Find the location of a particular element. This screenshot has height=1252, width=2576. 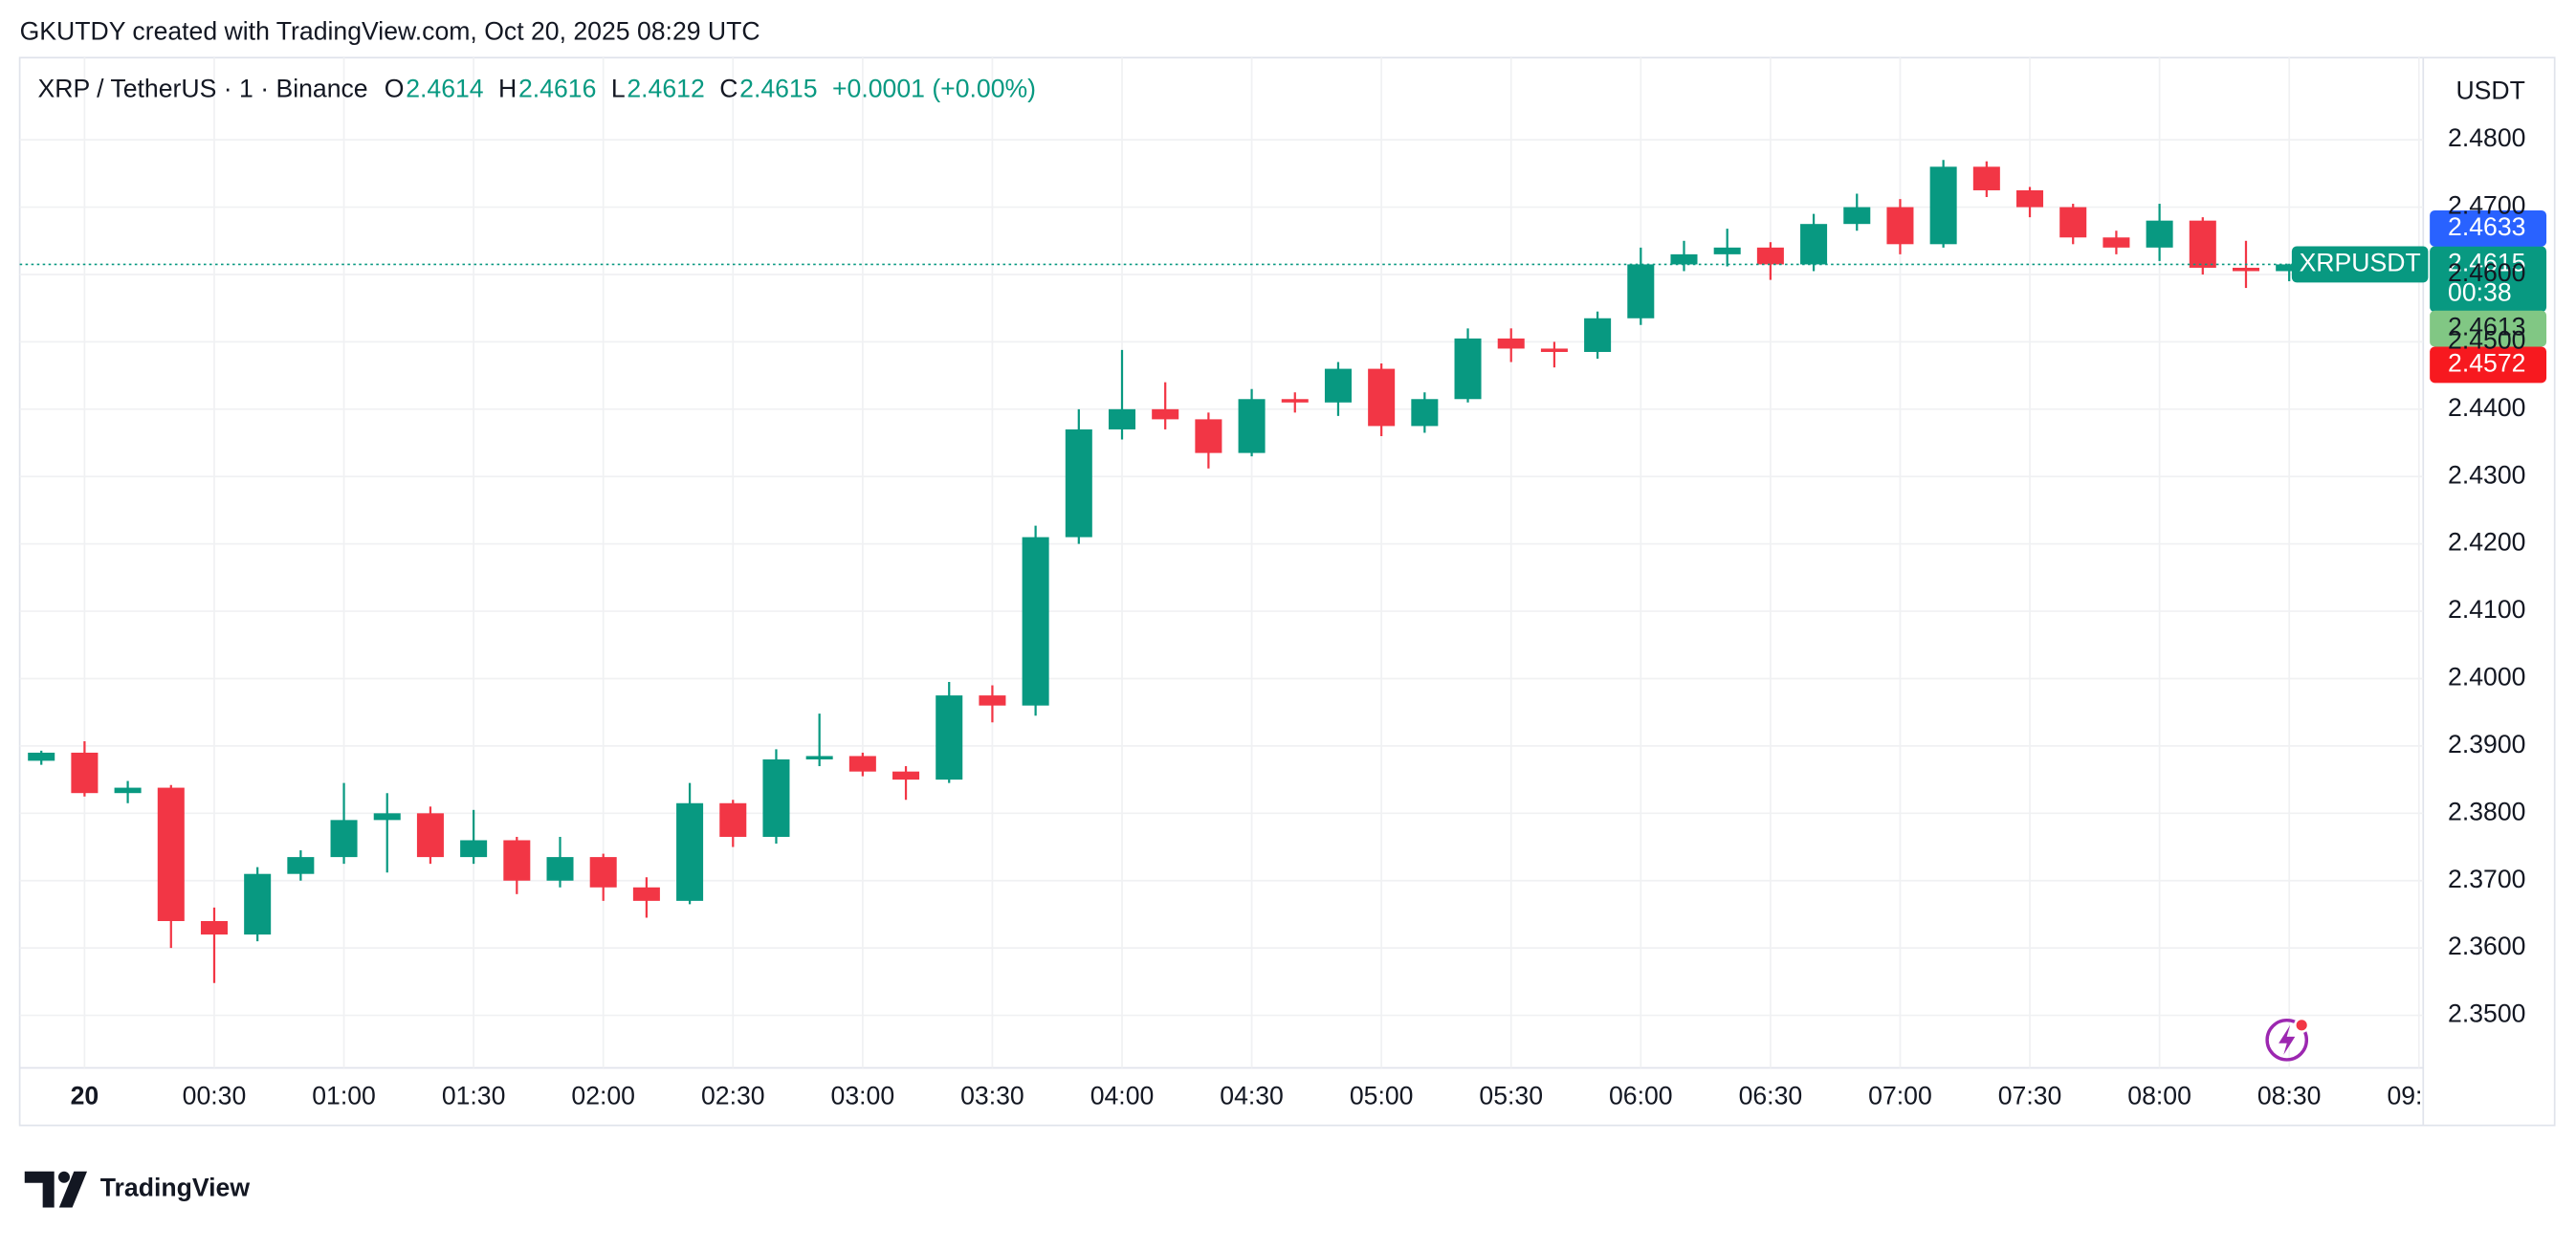

currency: USDT is located at coordinates (2490, 90).